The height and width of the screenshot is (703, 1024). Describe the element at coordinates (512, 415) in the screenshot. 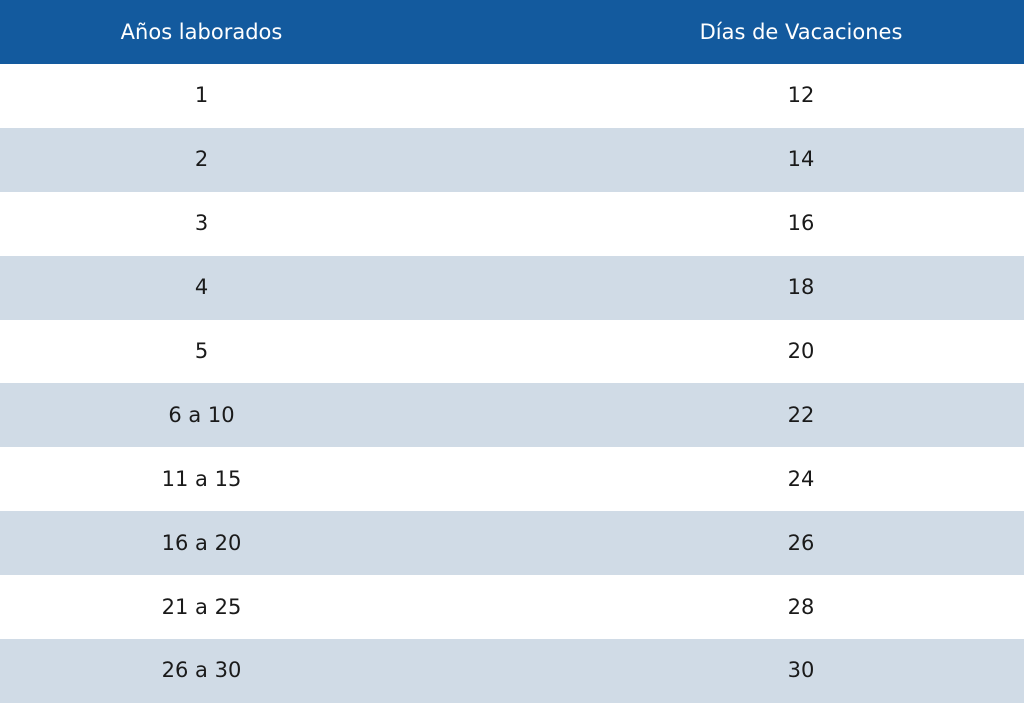

I see `table-row: 6 a 10 22` at that location.